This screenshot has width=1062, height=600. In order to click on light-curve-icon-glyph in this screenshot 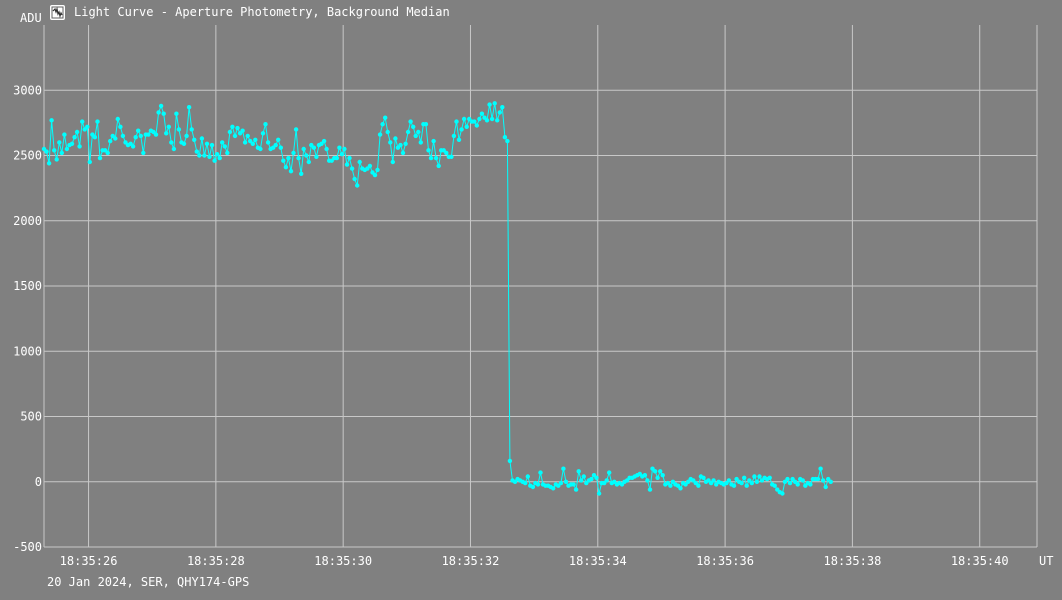, I will do `click(57, 12)`.